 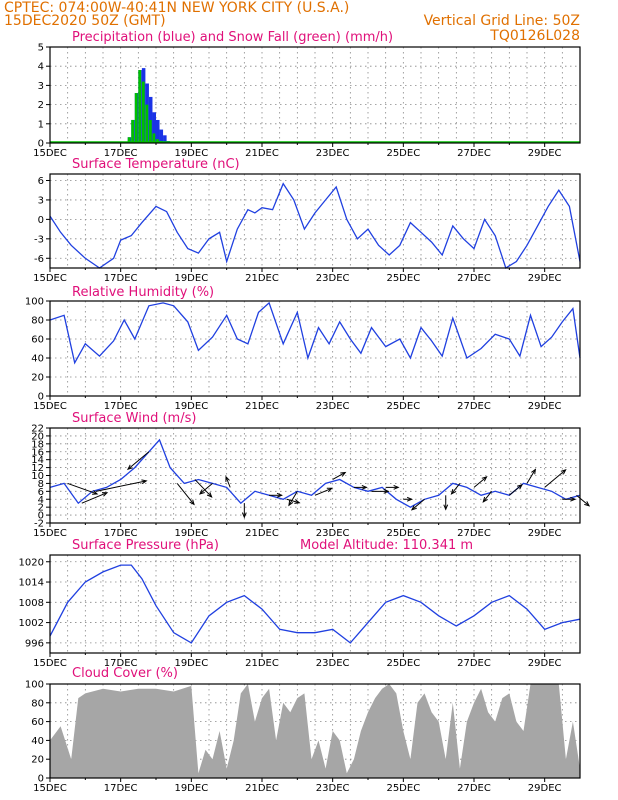 I want to click on cloud-xtick-label: 15DEC, so click(x=50, y=788).